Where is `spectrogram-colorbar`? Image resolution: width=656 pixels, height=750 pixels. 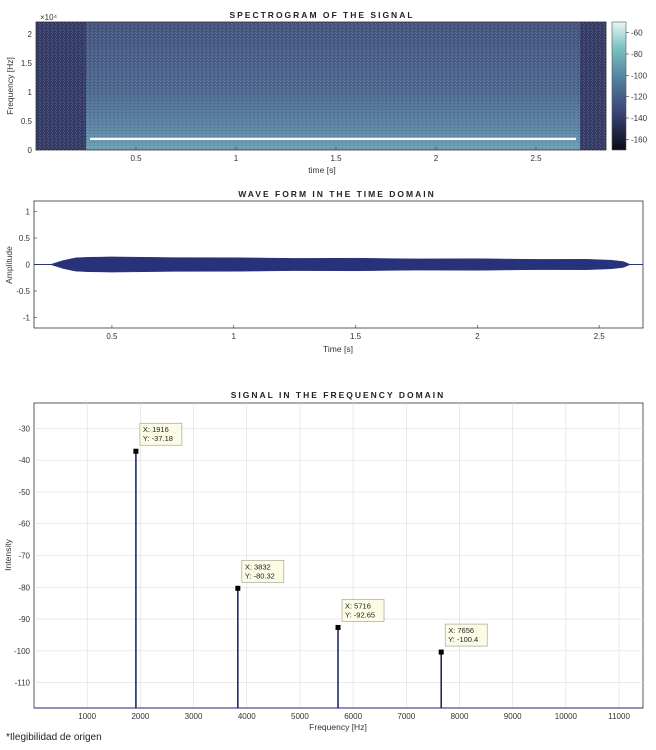 spectrogram-colorbar is located at coordinates (619, 86).